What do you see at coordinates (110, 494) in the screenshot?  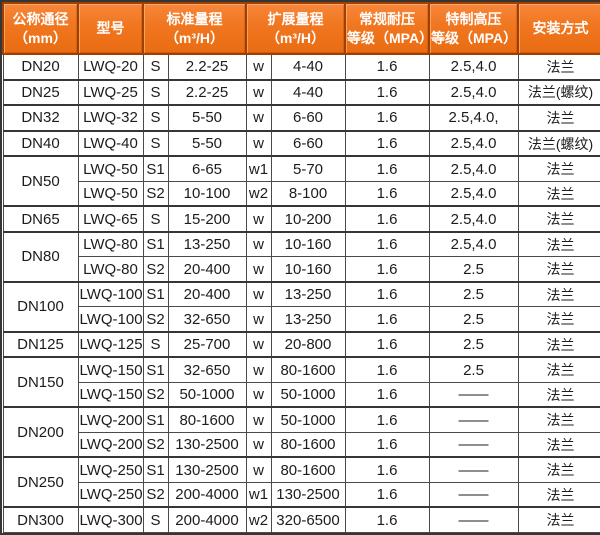 I see `cell-model: LWQ-250` at bounding box center [110, 494].